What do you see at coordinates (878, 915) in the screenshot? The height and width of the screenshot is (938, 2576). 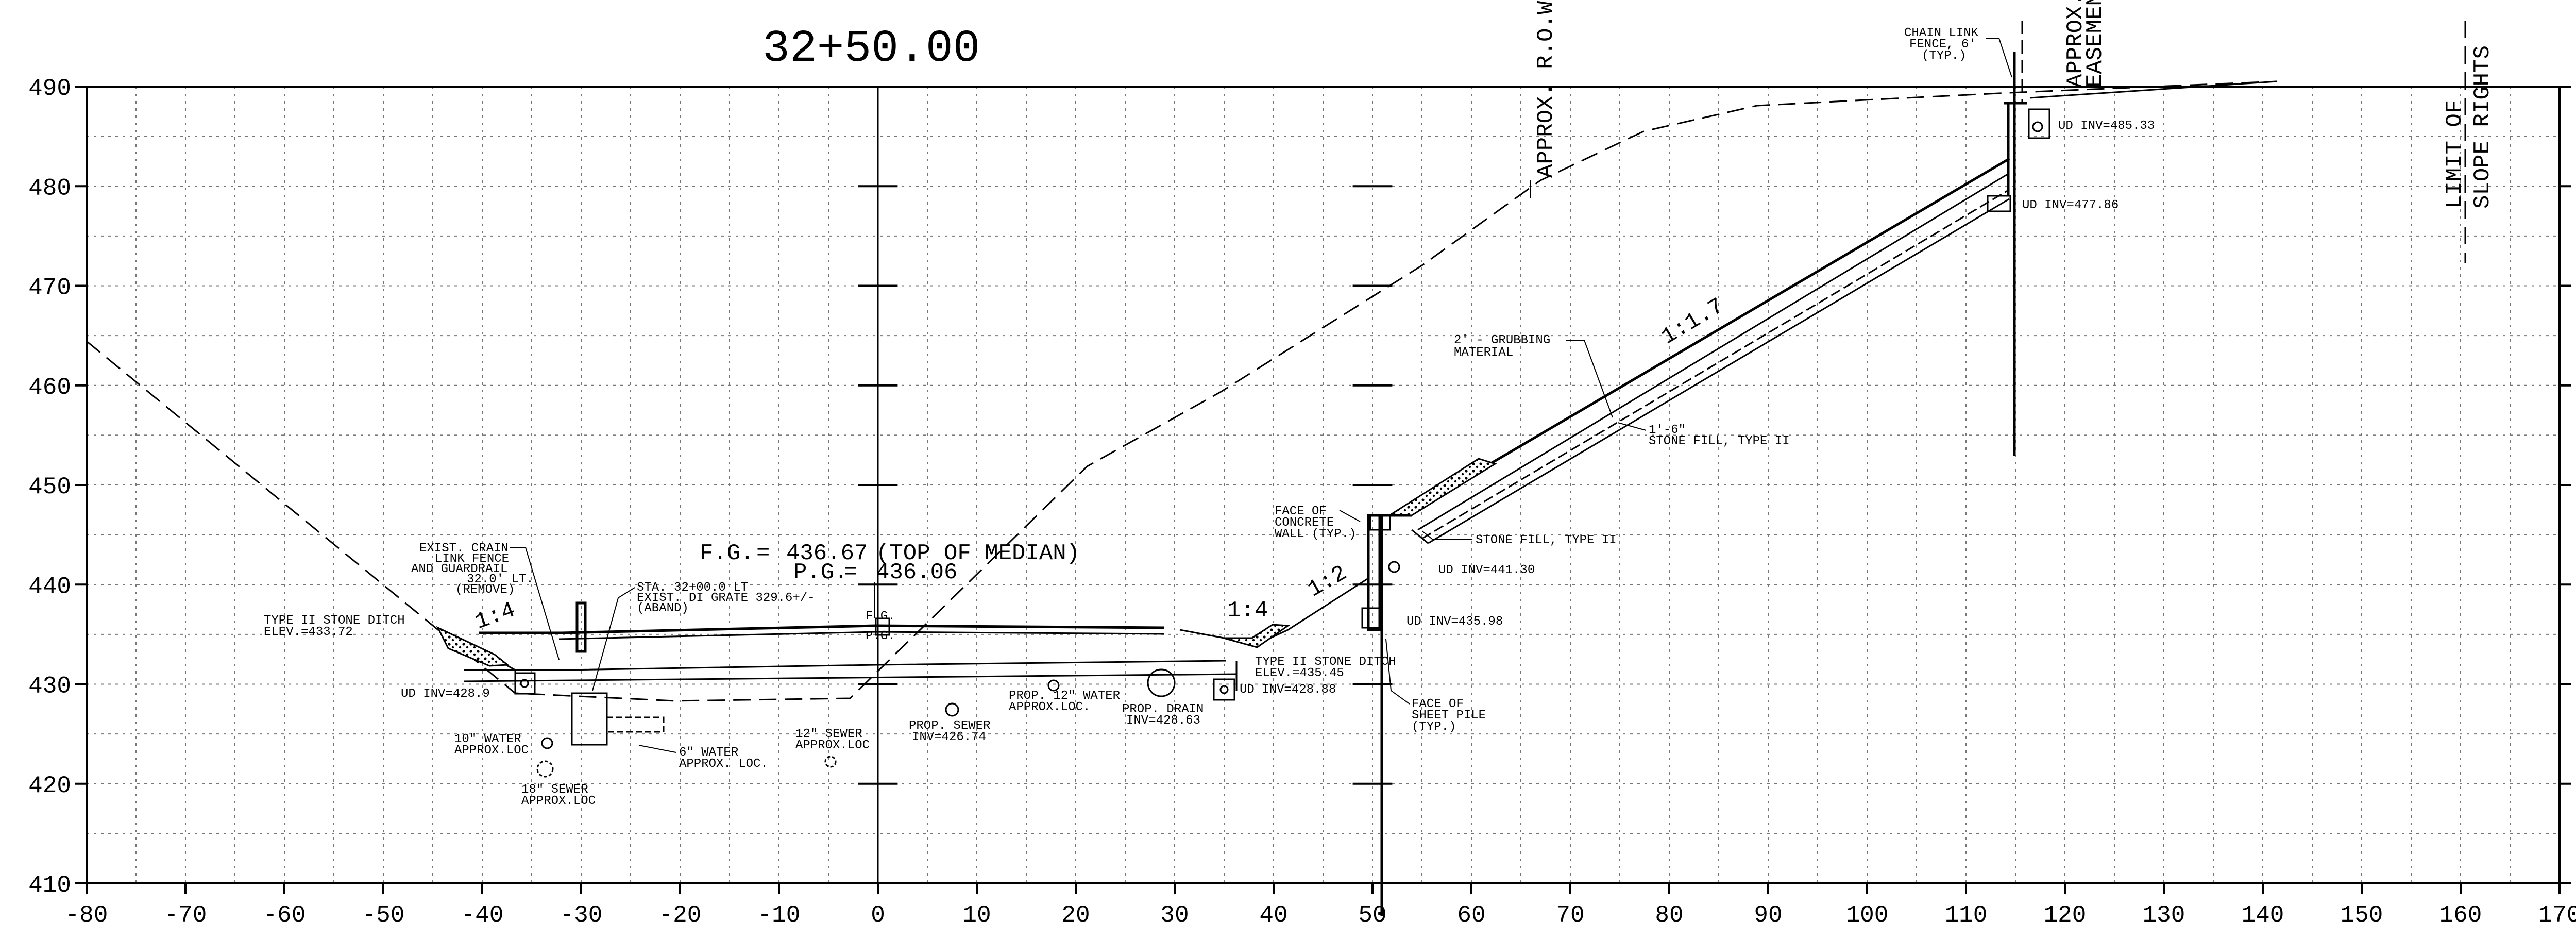 I see `x-tick-label: 0` at bounding box center [878, 915].